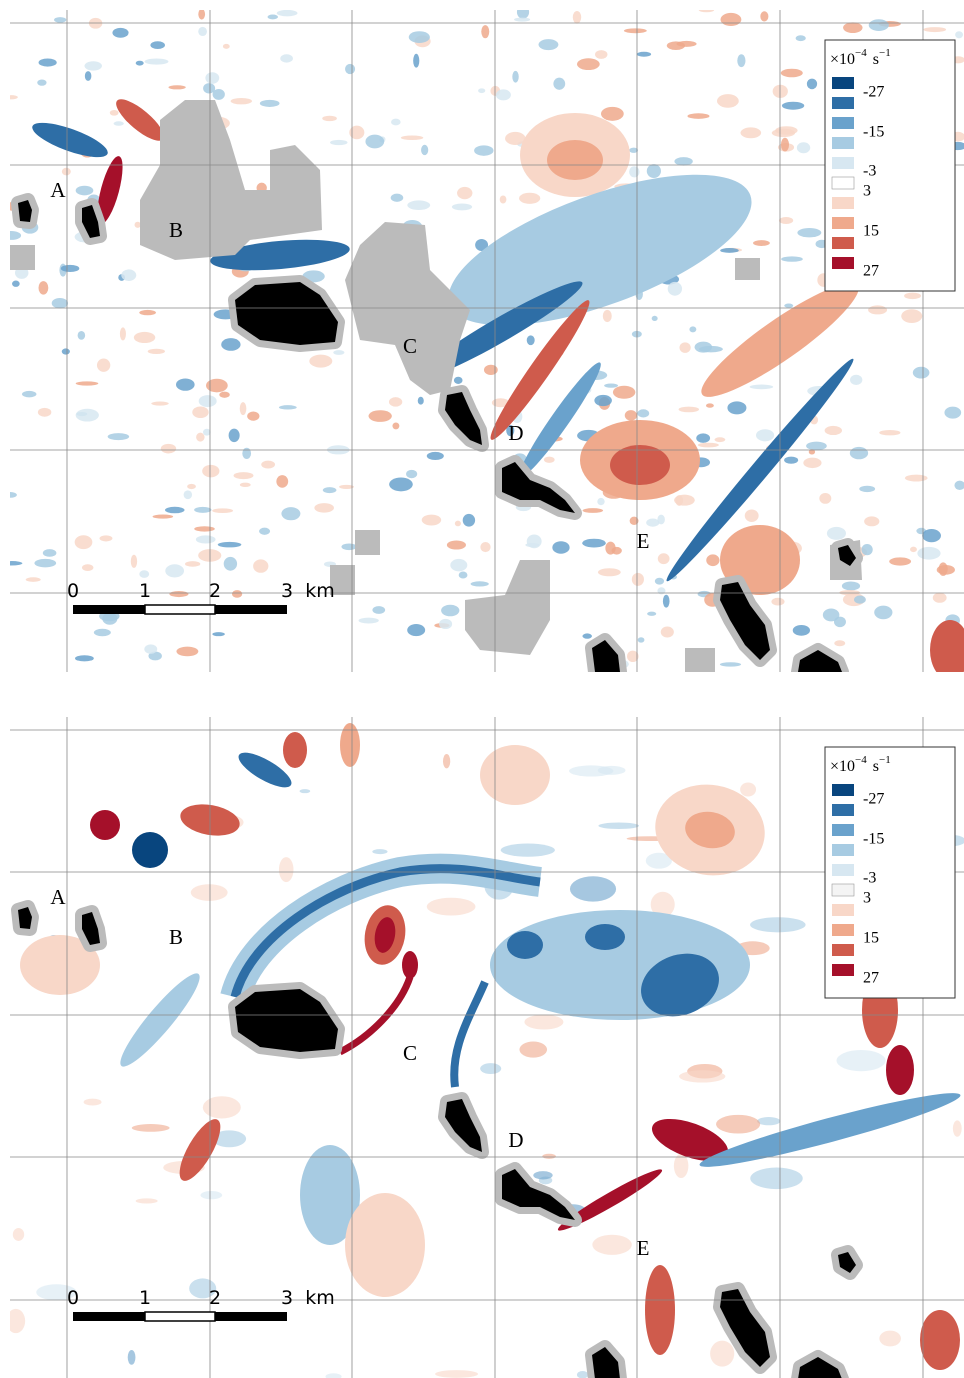 The height and width of the screenshot is (1378, 964). Describe the element at coordinates (320, 1298) in the screenshot. I see `scale-unit: km` at that location.